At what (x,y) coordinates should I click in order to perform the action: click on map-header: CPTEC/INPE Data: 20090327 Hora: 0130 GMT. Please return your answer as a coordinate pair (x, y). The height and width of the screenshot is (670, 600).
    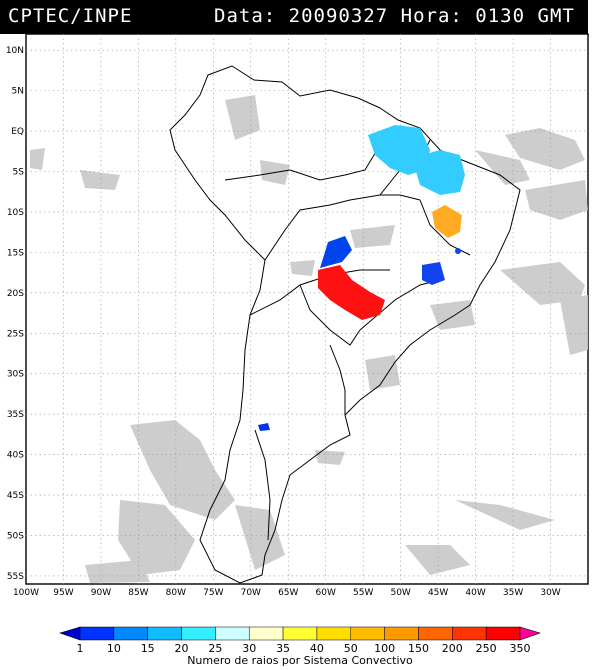
    Looking at the image, I should click on (294, 17).